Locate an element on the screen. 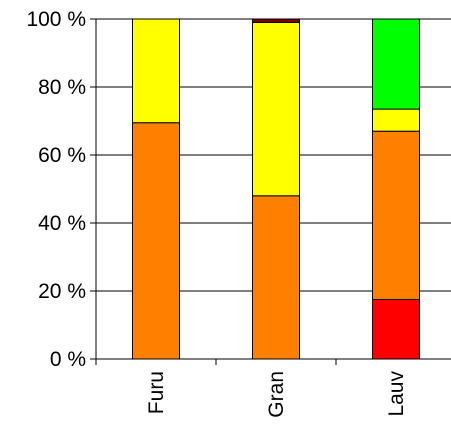  x-category-labels: Furu Gran Lauv is located at coordinates (276, 394).